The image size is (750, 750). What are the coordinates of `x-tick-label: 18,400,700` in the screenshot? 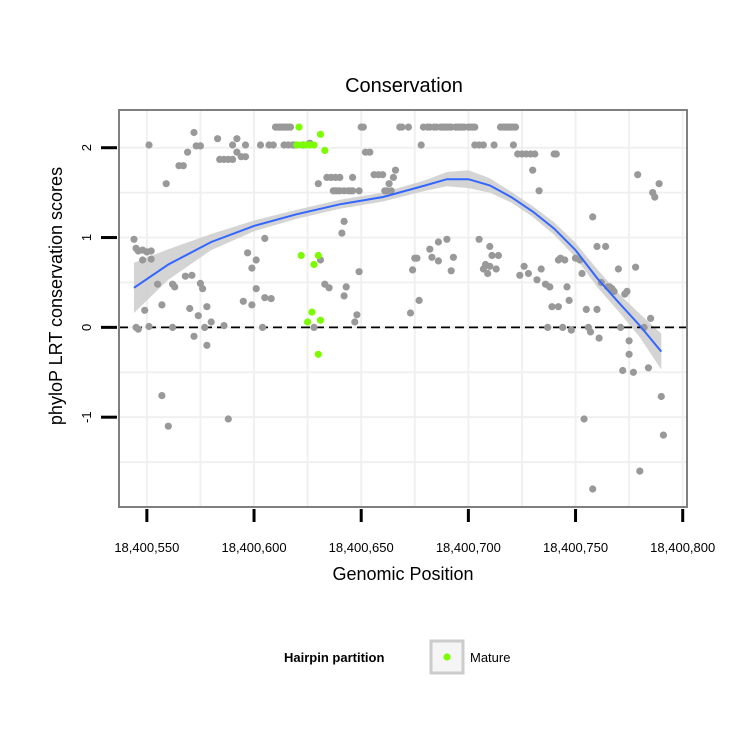 It's located at (468, 547).